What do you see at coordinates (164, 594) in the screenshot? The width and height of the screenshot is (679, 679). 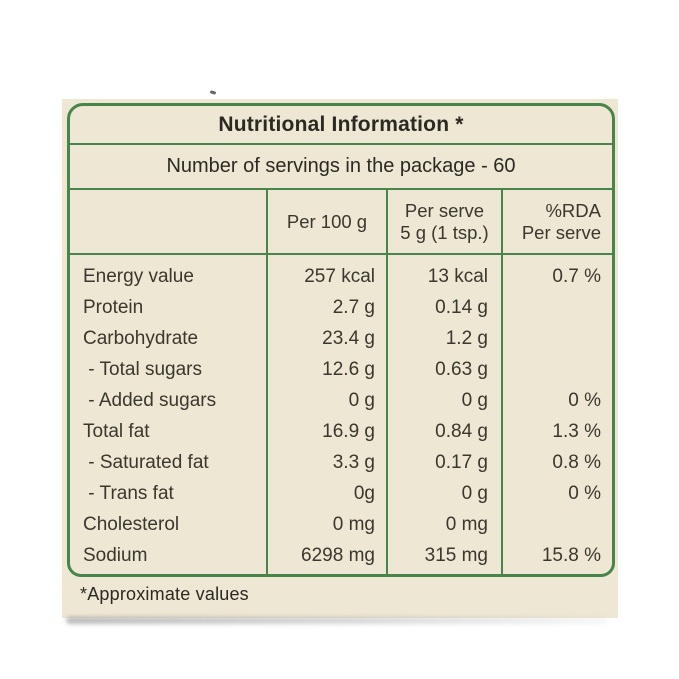 I see `approximate-values-footnote: *Approximate values` at bounding box center [164, 594].